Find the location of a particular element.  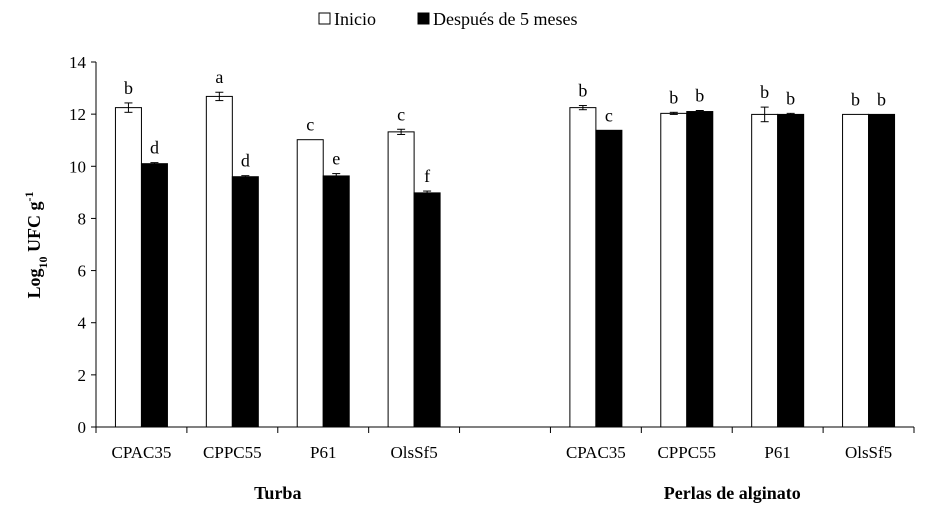

legend: Inicio Después de 5 meses is located at coordinates (447, 19).